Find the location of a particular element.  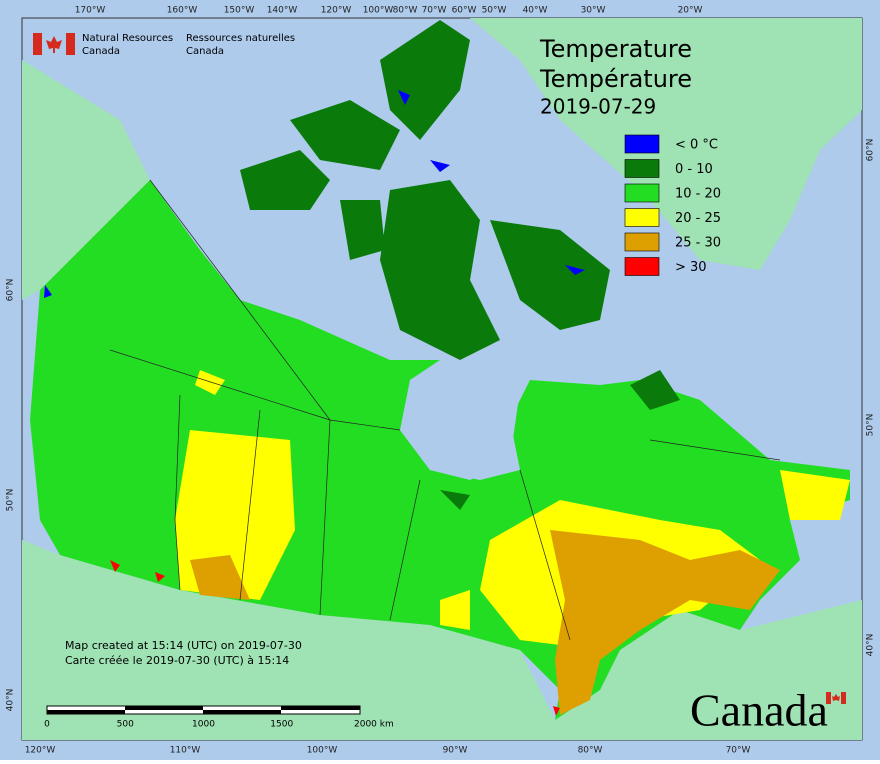

lon-label: 40°W is located at coordinates (535, 11).